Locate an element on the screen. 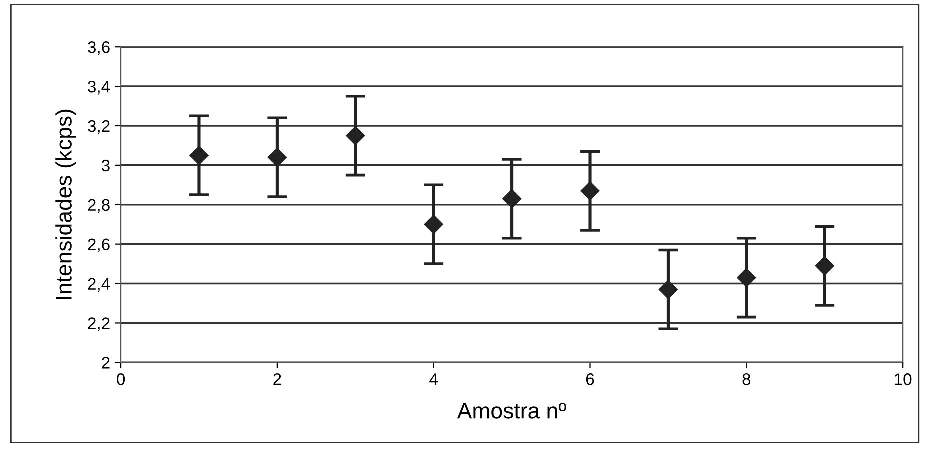  x-tick-label: 10 is located at coordinates (903, 380).